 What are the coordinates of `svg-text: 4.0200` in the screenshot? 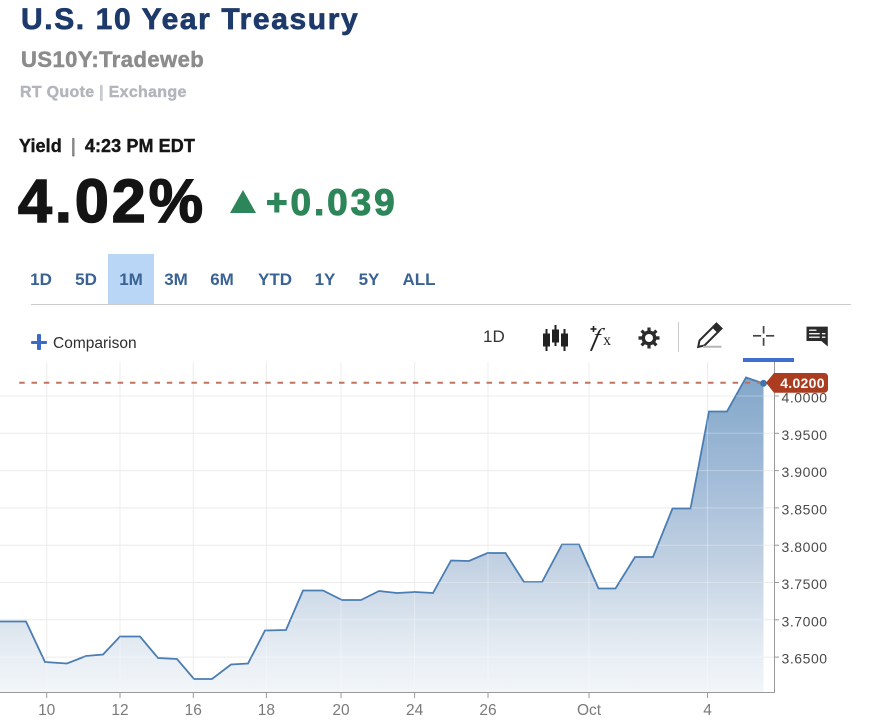 It's located at (802, 383).